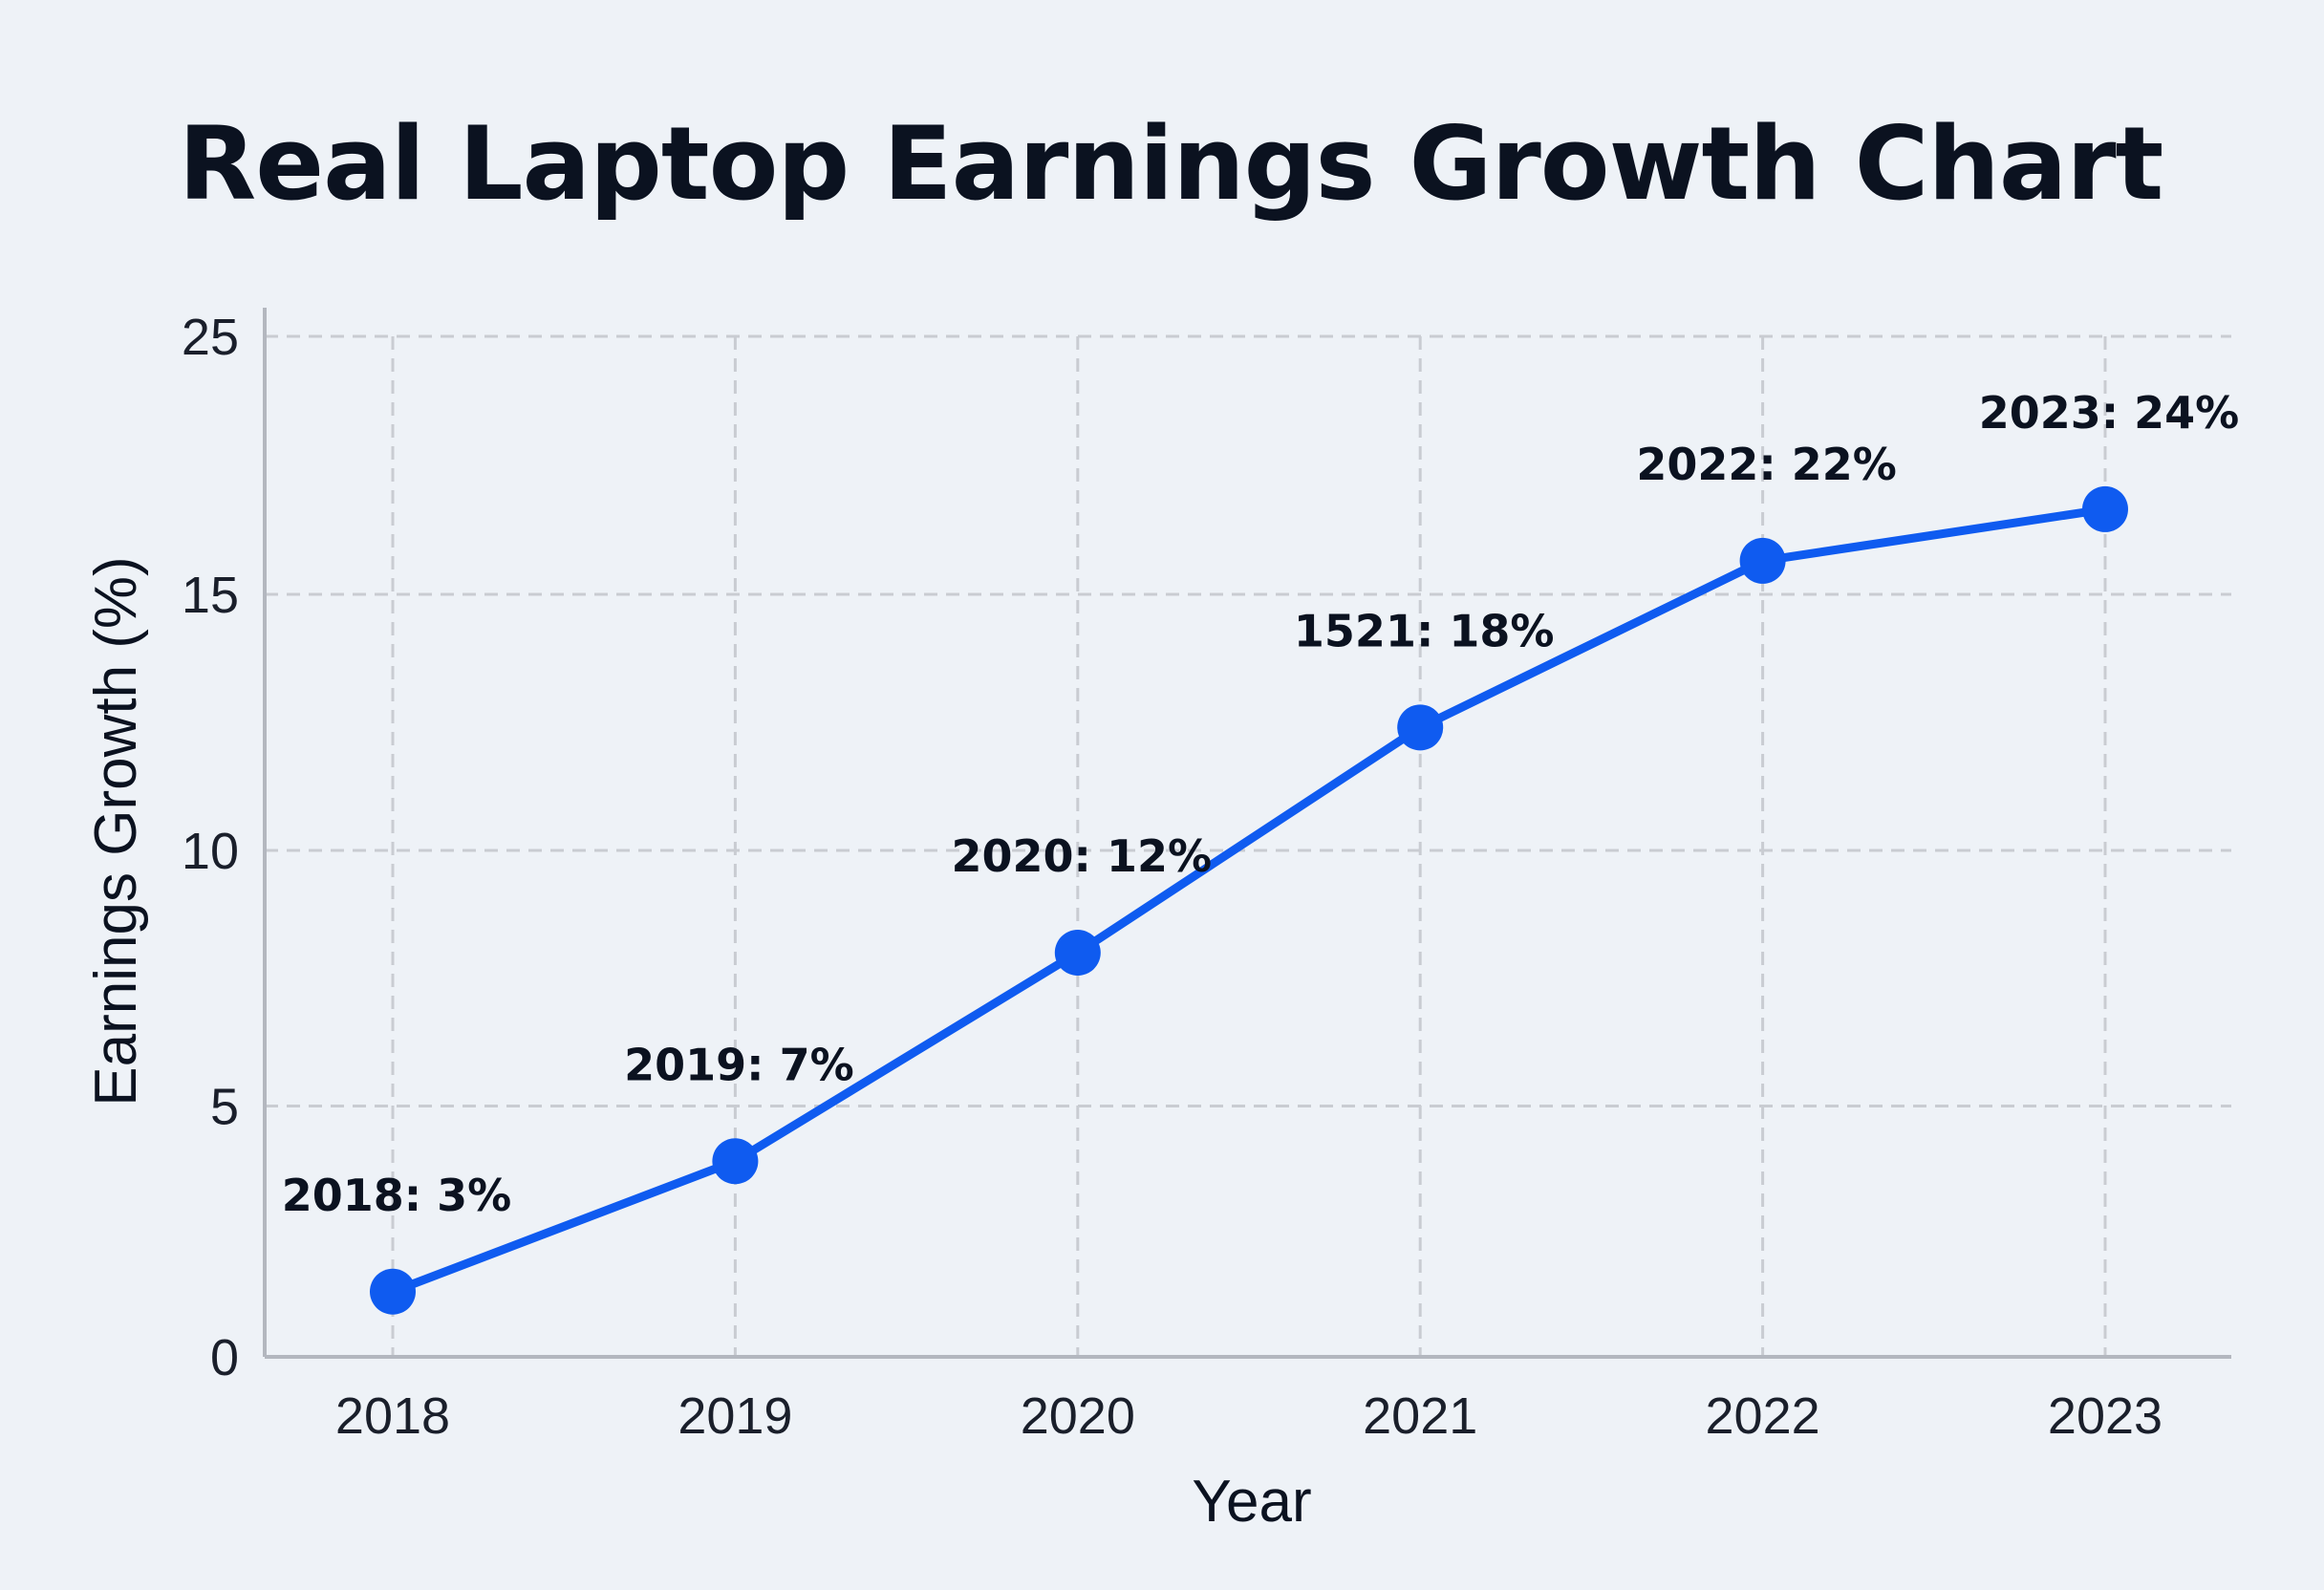 The height and width of the screenshot is (1590, 2324). Describe the element at coordinates (1251, 1502) in the screenshot. I see `x-axis-title: Year` at that location.